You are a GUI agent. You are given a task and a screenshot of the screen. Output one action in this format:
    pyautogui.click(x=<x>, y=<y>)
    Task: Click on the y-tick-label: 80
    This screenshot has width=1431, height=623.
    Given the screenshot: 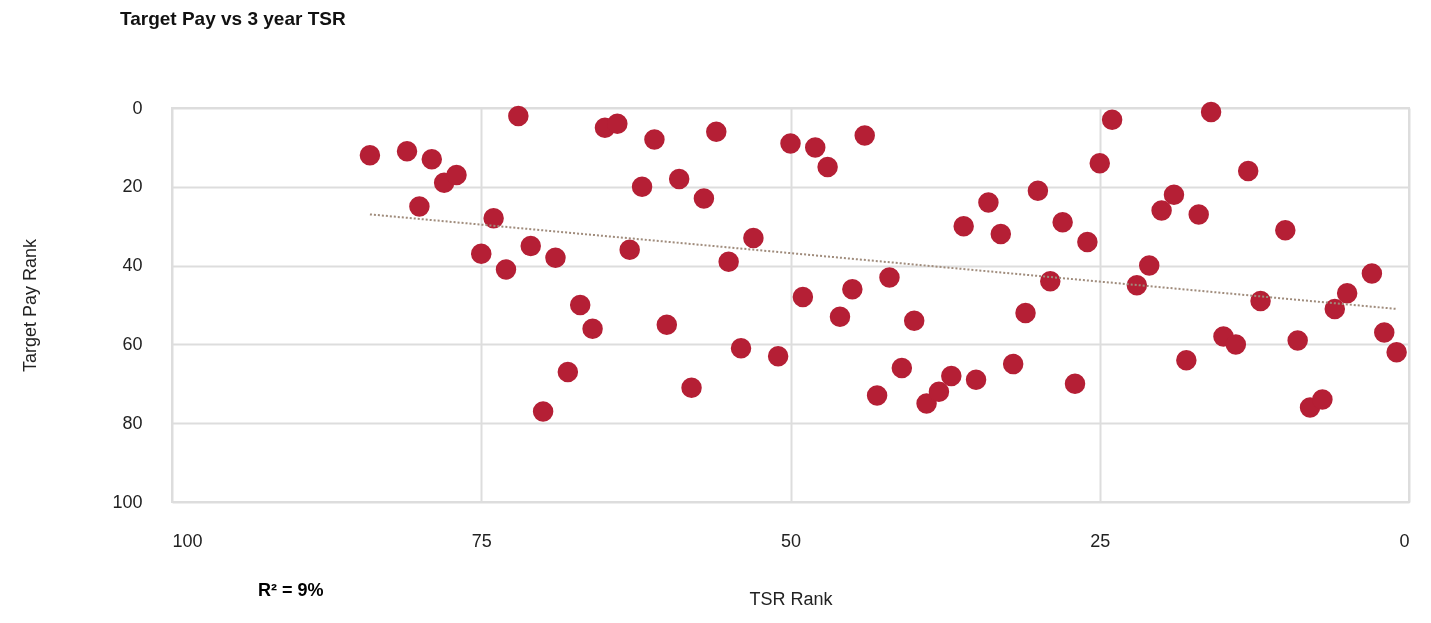 What is the action you would take?
    pyautogui.click(x=132, y=422)
    